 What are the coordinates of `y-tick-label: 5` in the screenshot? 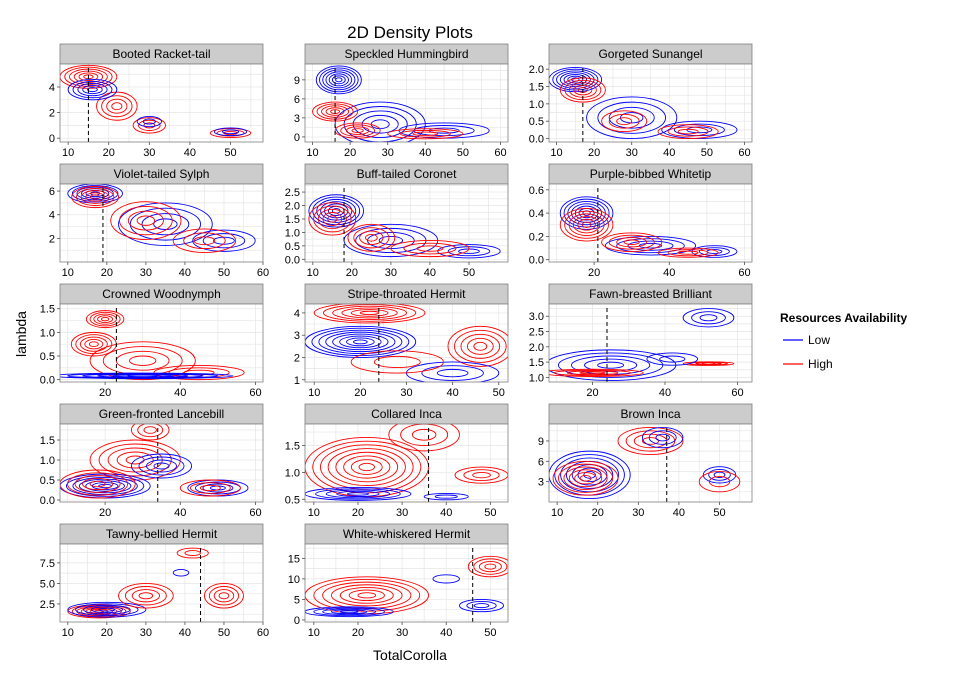 It's located at (297, 600).